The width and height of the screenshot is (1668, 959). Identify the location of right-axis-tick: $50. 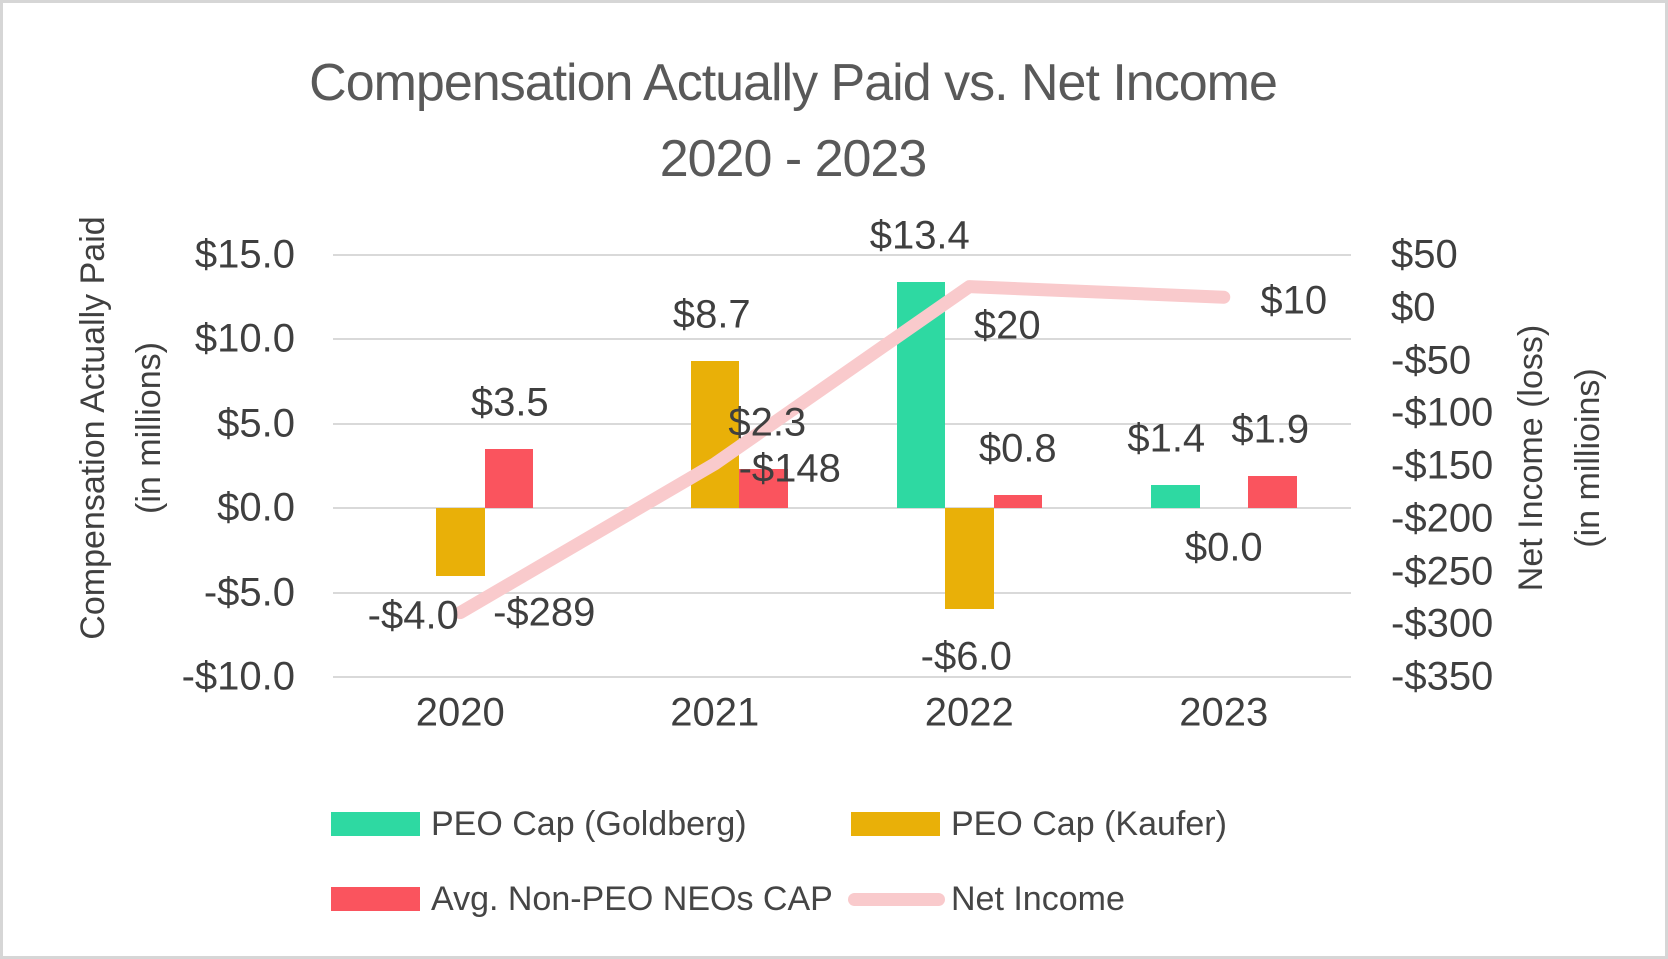
(1424, 254).